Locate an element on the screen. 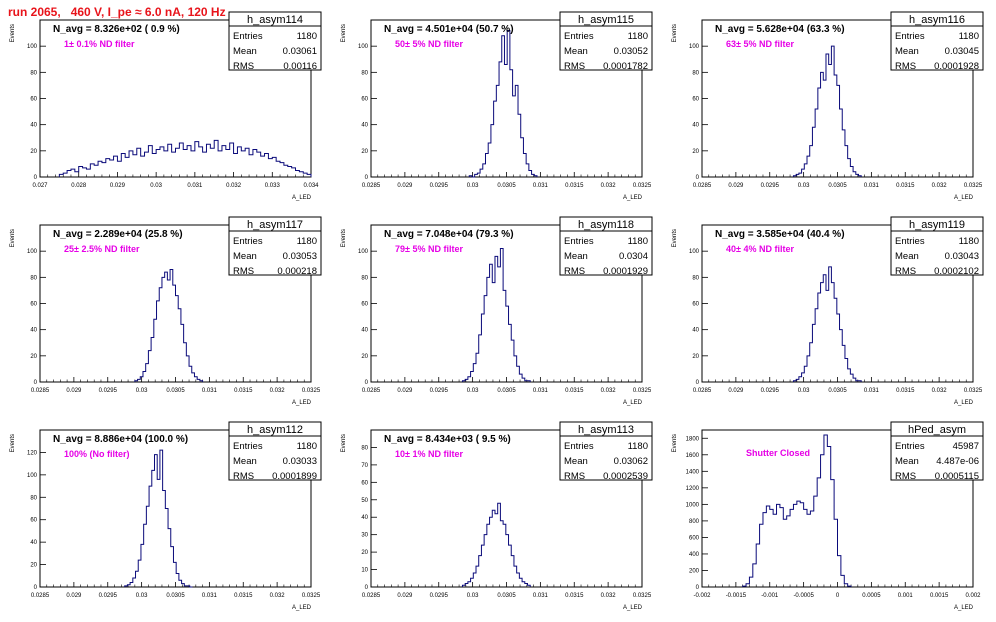 The width and height of the screenshot is (996, 622). x-tick-label: 0.0005 is located at coordinates (871, 596).